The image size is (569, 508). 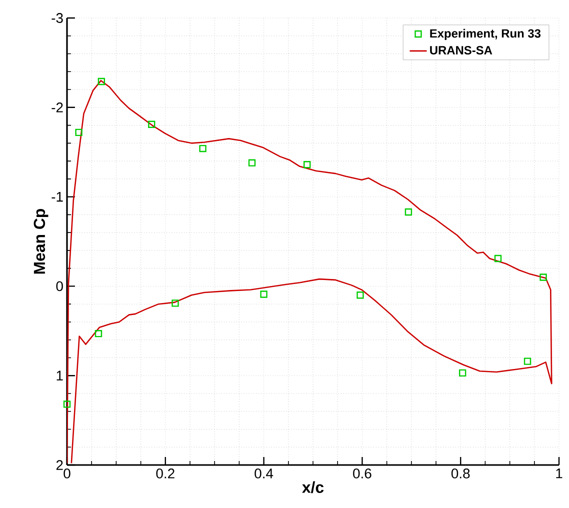 I want to click on x-tick-label: 0, so click(x=67, y=473).